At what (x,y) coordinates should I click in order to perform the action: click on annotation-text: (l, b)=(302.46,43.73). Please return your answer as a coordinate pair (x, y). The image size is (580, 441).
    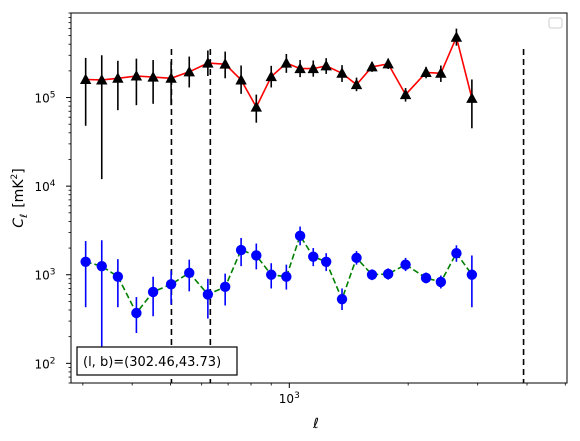
    Looking at the image, I should click on (152, 362).